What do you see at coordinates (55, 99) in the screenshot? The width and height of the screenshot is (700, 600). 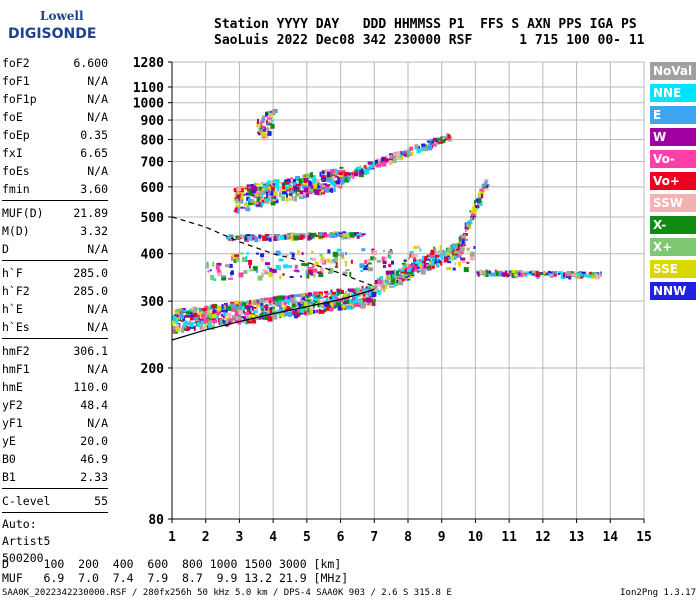 I see `param-row-fof1p: foF1p N/A` at bounding box center [55, 99].